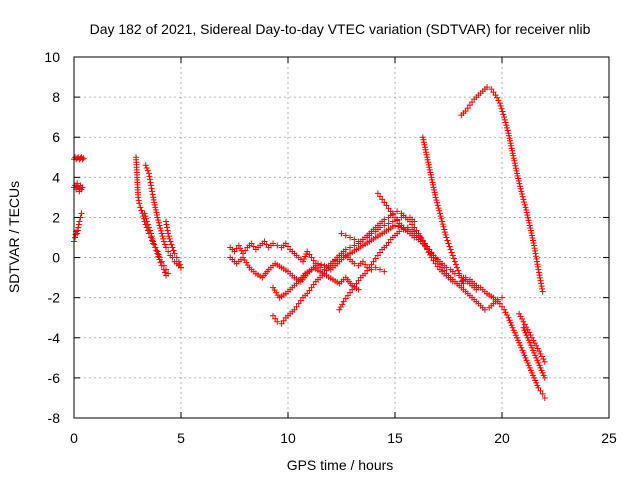 Image resolution: width=640 pixels, height=480 pixels. I want to click on x-tick-label: 25, so click(609, 438).